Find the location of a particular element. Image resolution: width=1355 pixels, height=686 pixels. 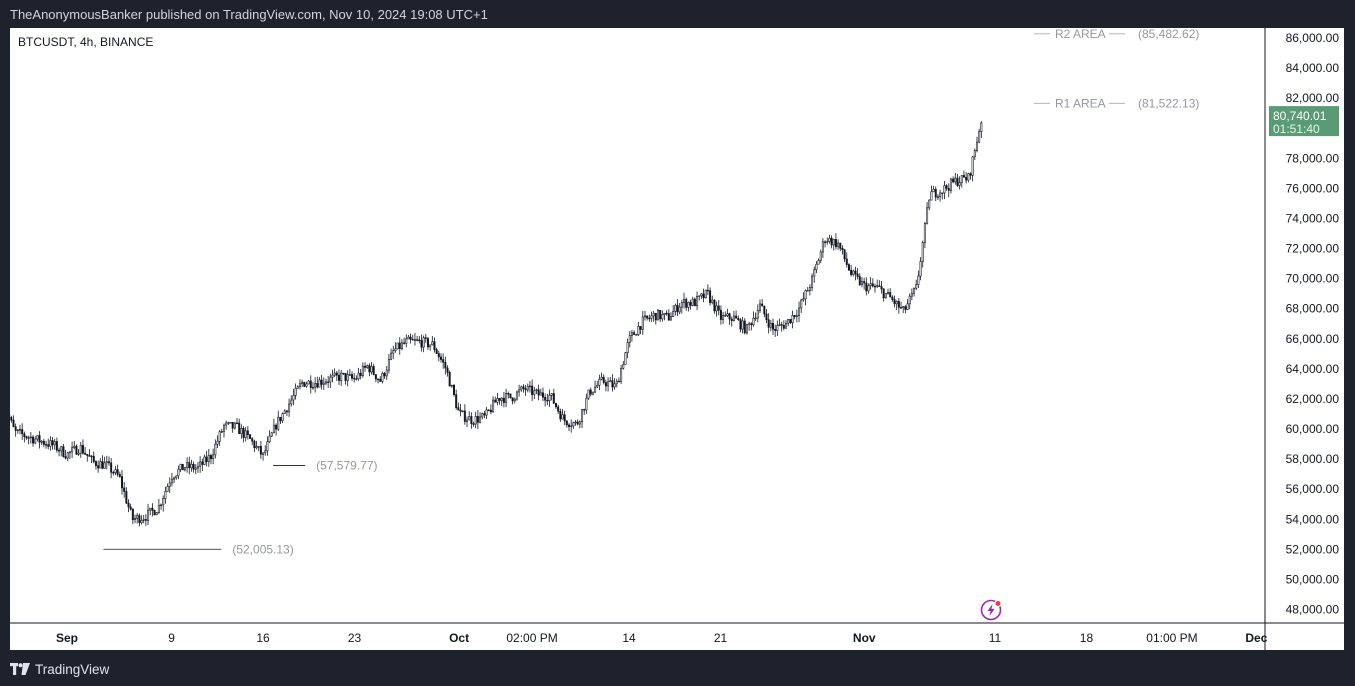

y-tick-label: 70,000.00 is located at coordinates (1313, 279).